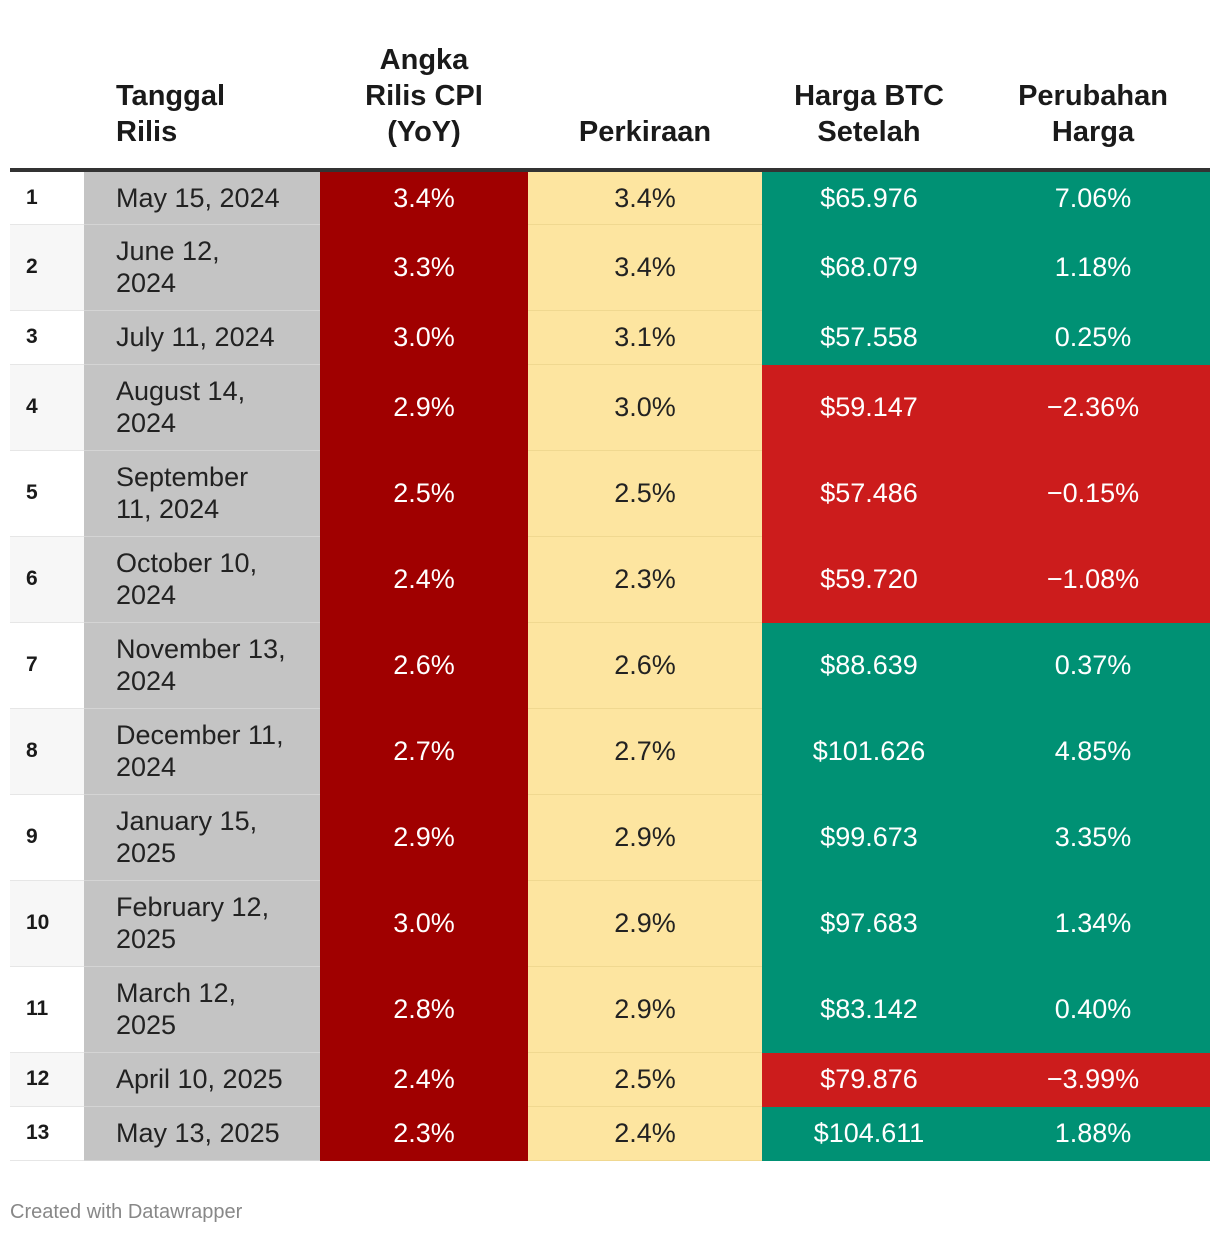  Describe the element at coordinates (1093, 407) in the screenshot. I see `price-change-cell: −2.36%` at that location.